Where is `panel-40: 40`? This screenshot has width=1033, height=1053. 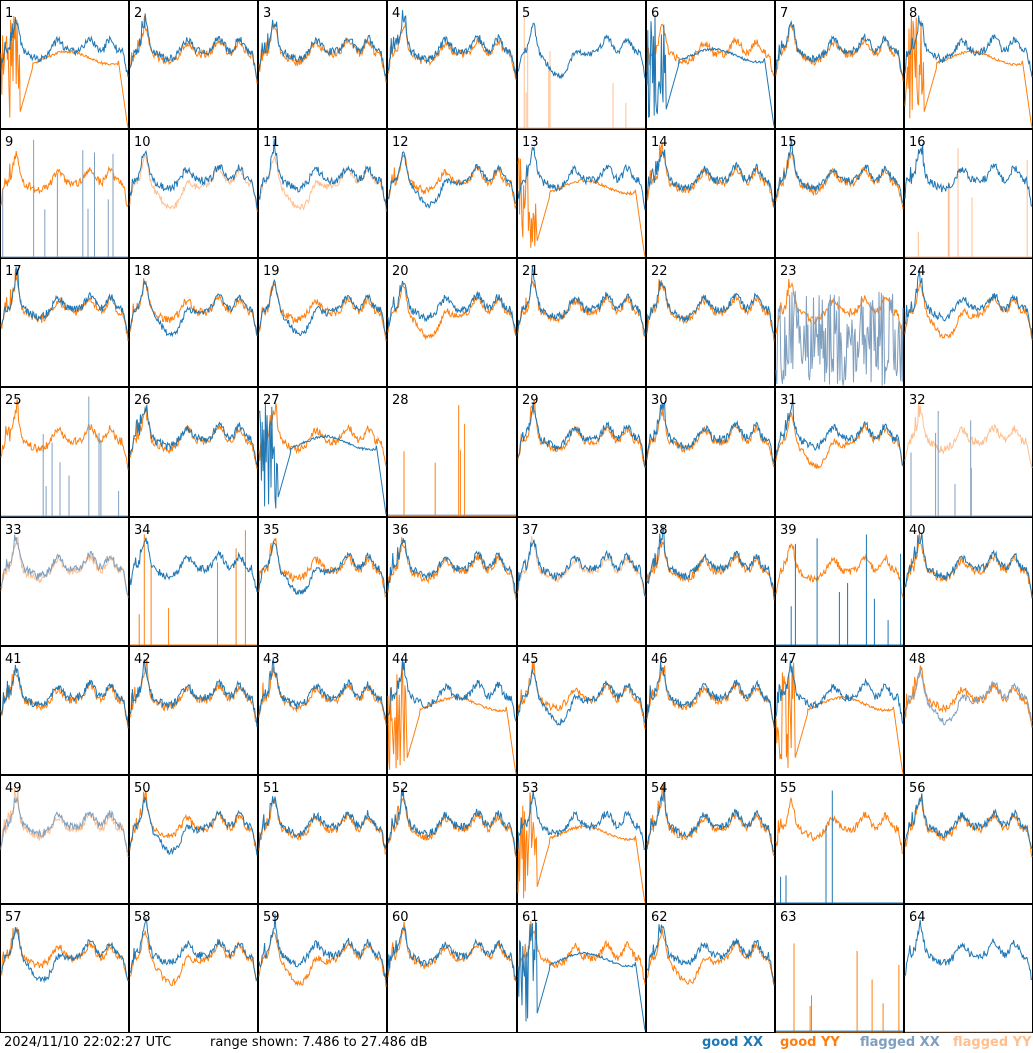 panel-40: 40 is located at coordinates (968, 581).